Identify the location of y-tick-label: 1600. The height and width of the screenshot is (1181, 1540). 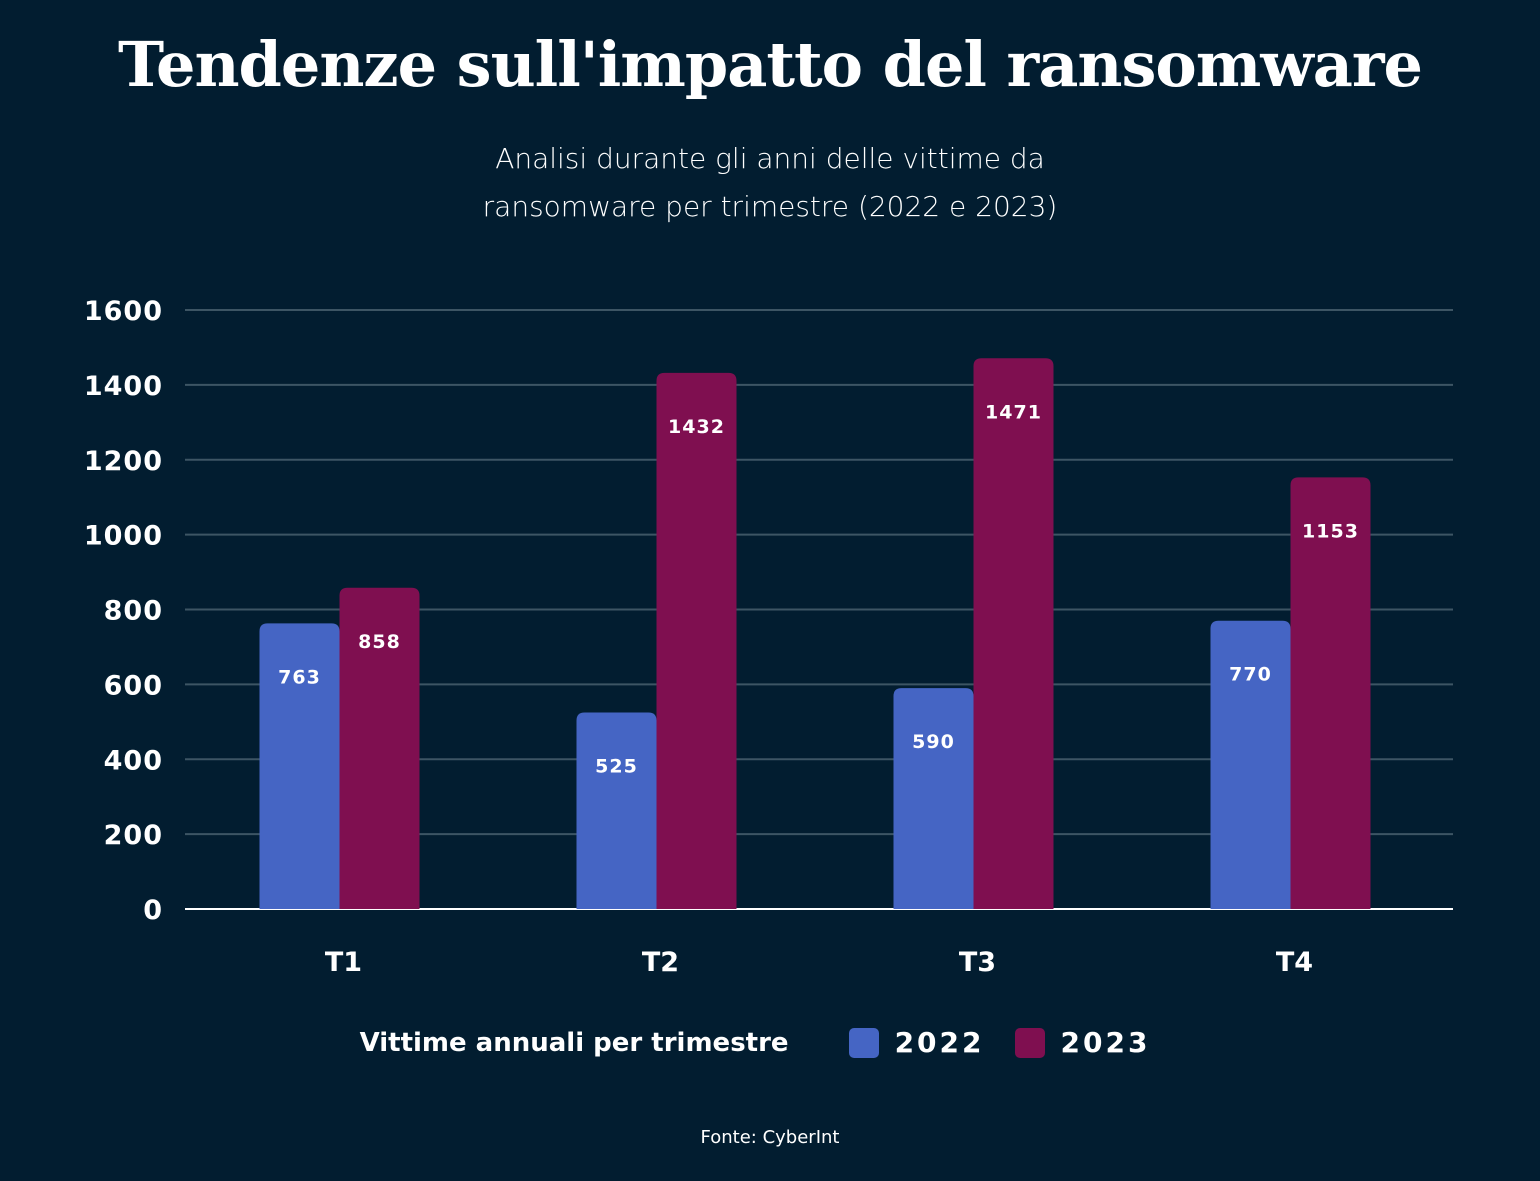
(123, 311).